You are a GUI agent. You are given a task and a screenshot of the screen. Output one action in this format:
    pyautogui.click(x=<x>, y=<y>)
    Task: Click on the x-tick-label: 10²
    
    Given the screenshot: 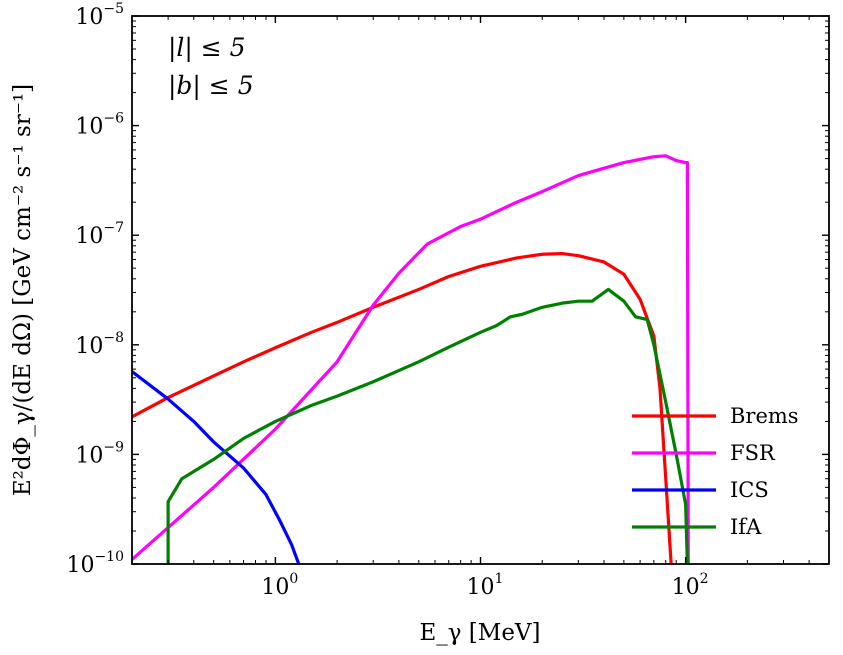 What is the action you would take?
    pyautogui.click(x=690, y=585)
    